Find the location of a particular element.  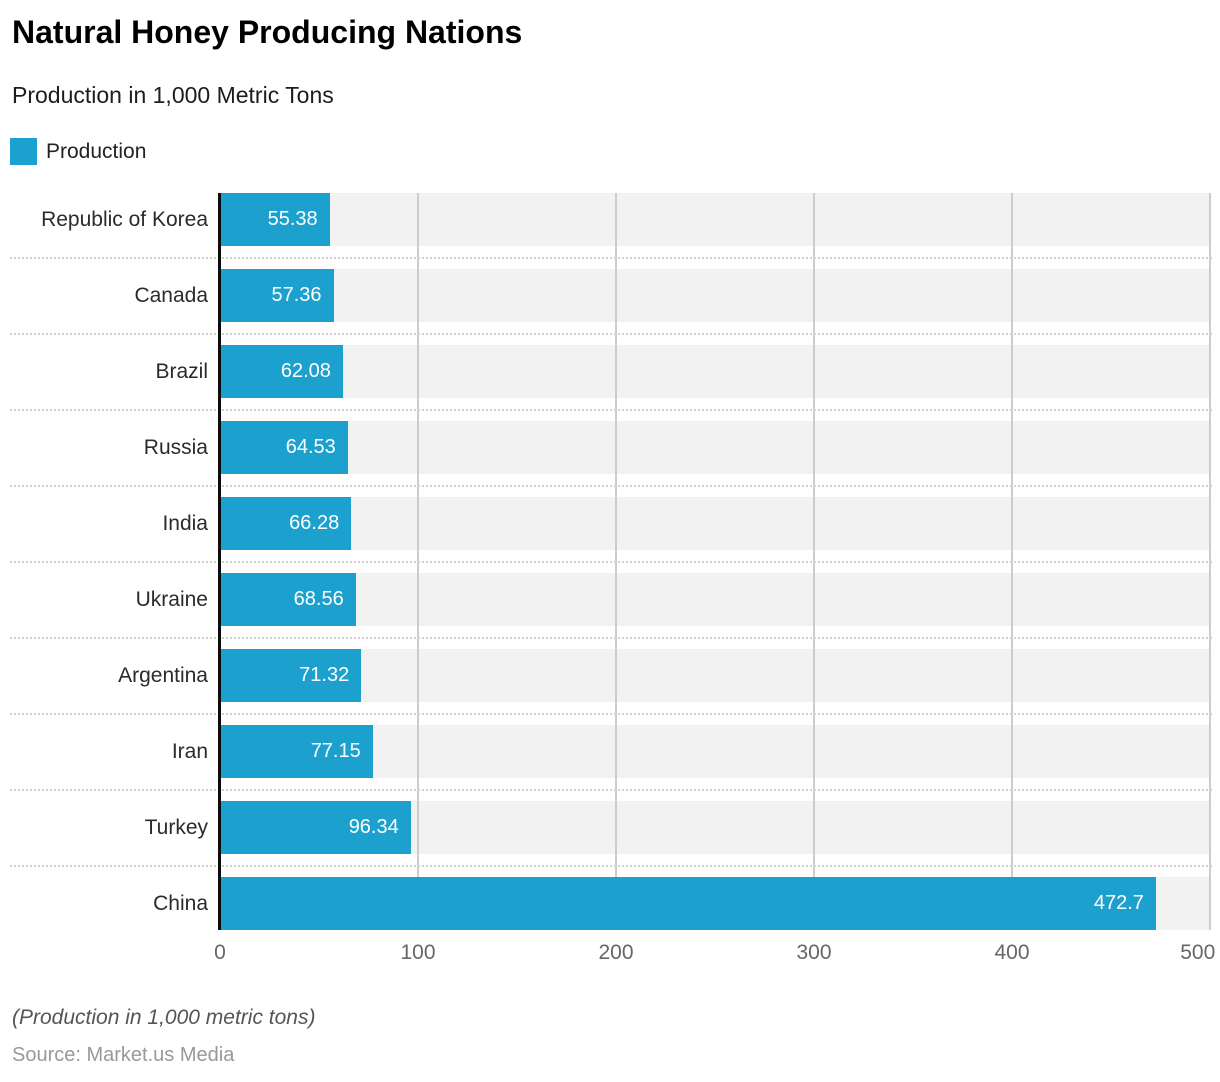

bar: 96.34 is located at coordinates (315, 827).